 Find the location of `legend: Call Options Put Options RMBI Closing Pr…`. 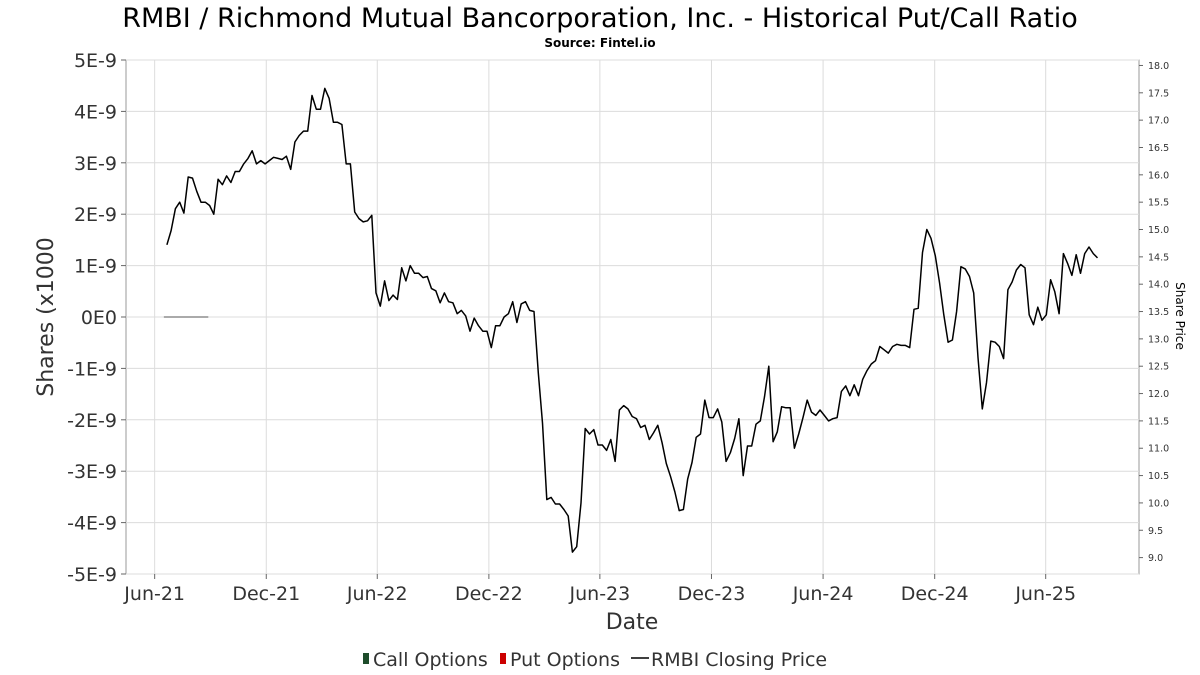

legend: Call Options Put Options RMBI Closing Pr… is located at coordinates (595, 660).